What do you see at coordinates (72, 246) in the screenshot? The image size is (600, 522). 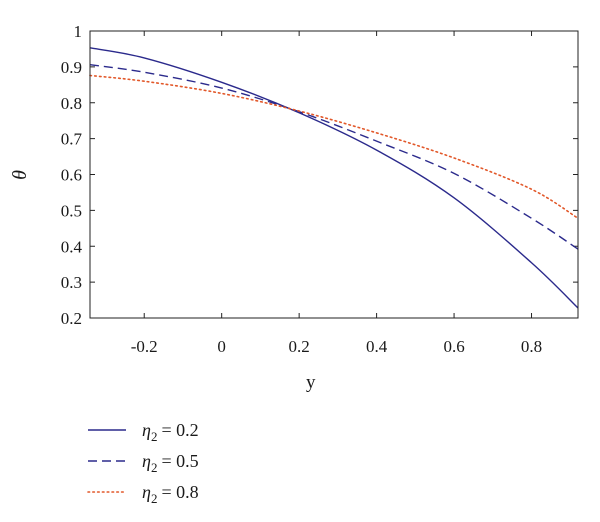 I see `y-tick-label: 0.4` at bounding box center [72, 246].